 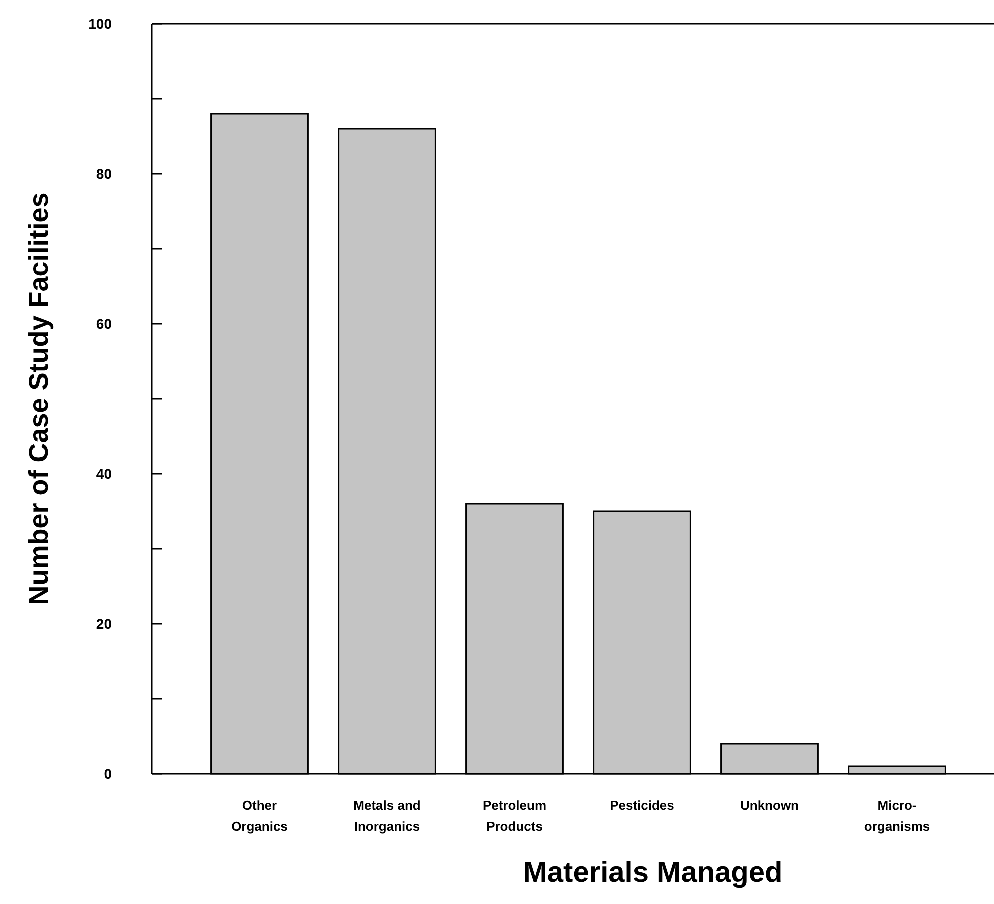 I want to click on y-tick-label: 60, so click(x=104, y=324).